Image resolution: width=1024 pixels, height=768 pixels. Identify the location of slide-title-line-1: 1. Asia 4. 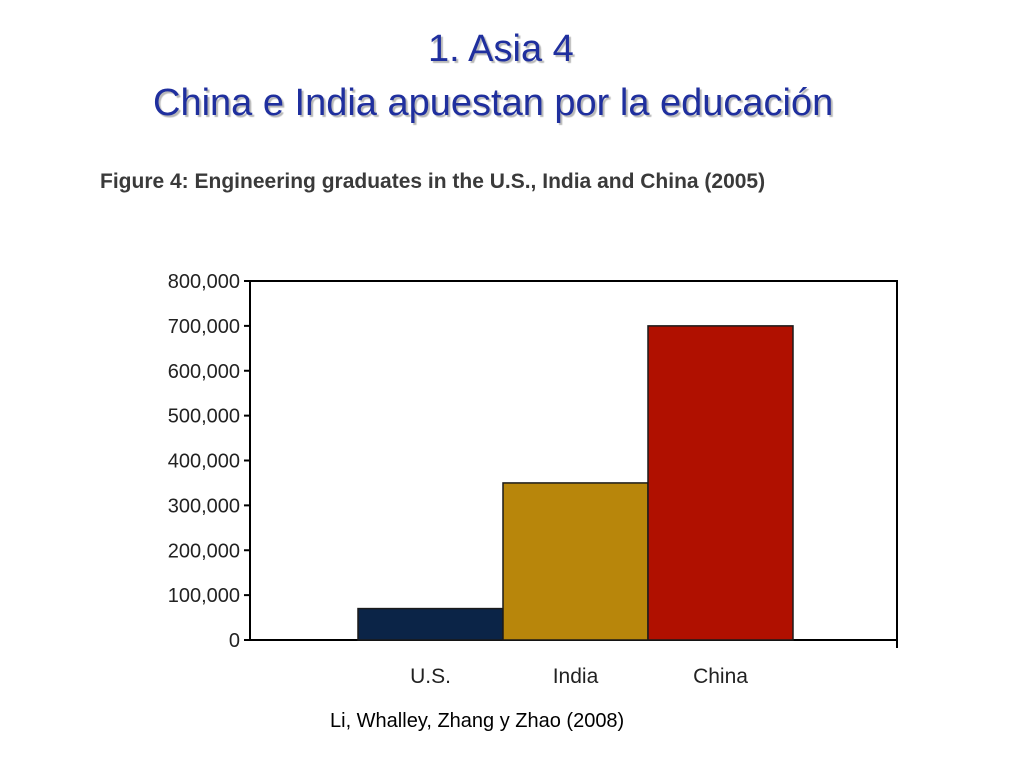
(501, 49).